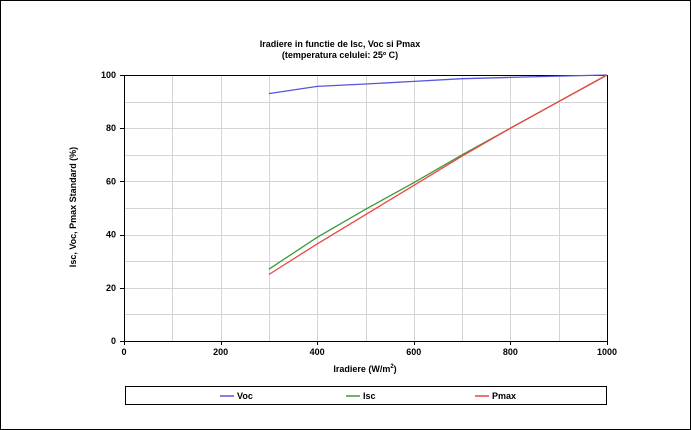 Image resolution: width=691 pixels, height=430 pixels. I want to click on legend: Voc Isc Pmax, so click(366, 395).